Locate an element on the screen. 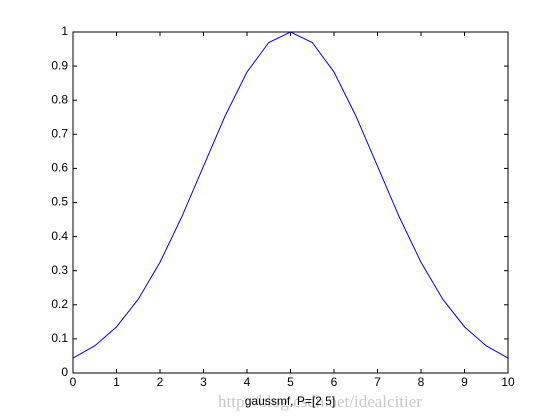 The image size is (560, 420). y-tick-label: 0.3 is located at coordinates (59, 270).